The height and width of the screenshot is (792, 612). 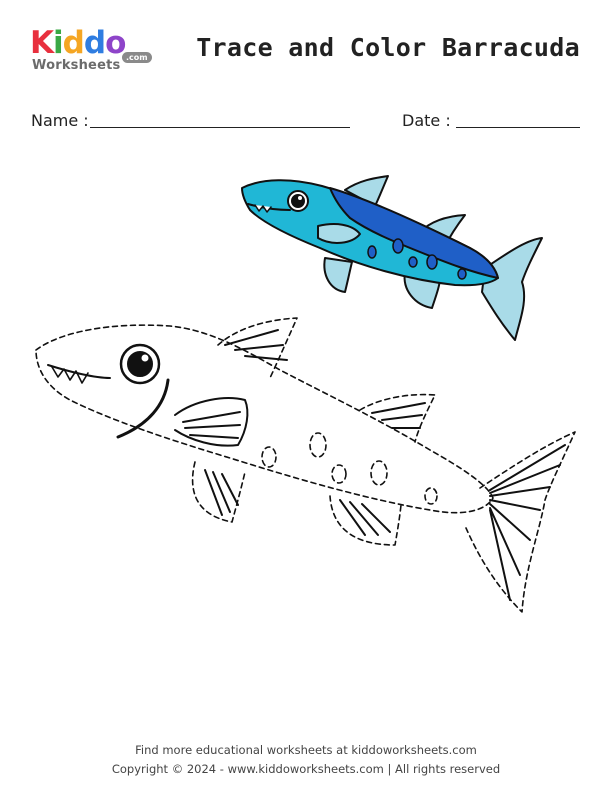 I want to click on logo-letter: i, so click(x=58, y=43).